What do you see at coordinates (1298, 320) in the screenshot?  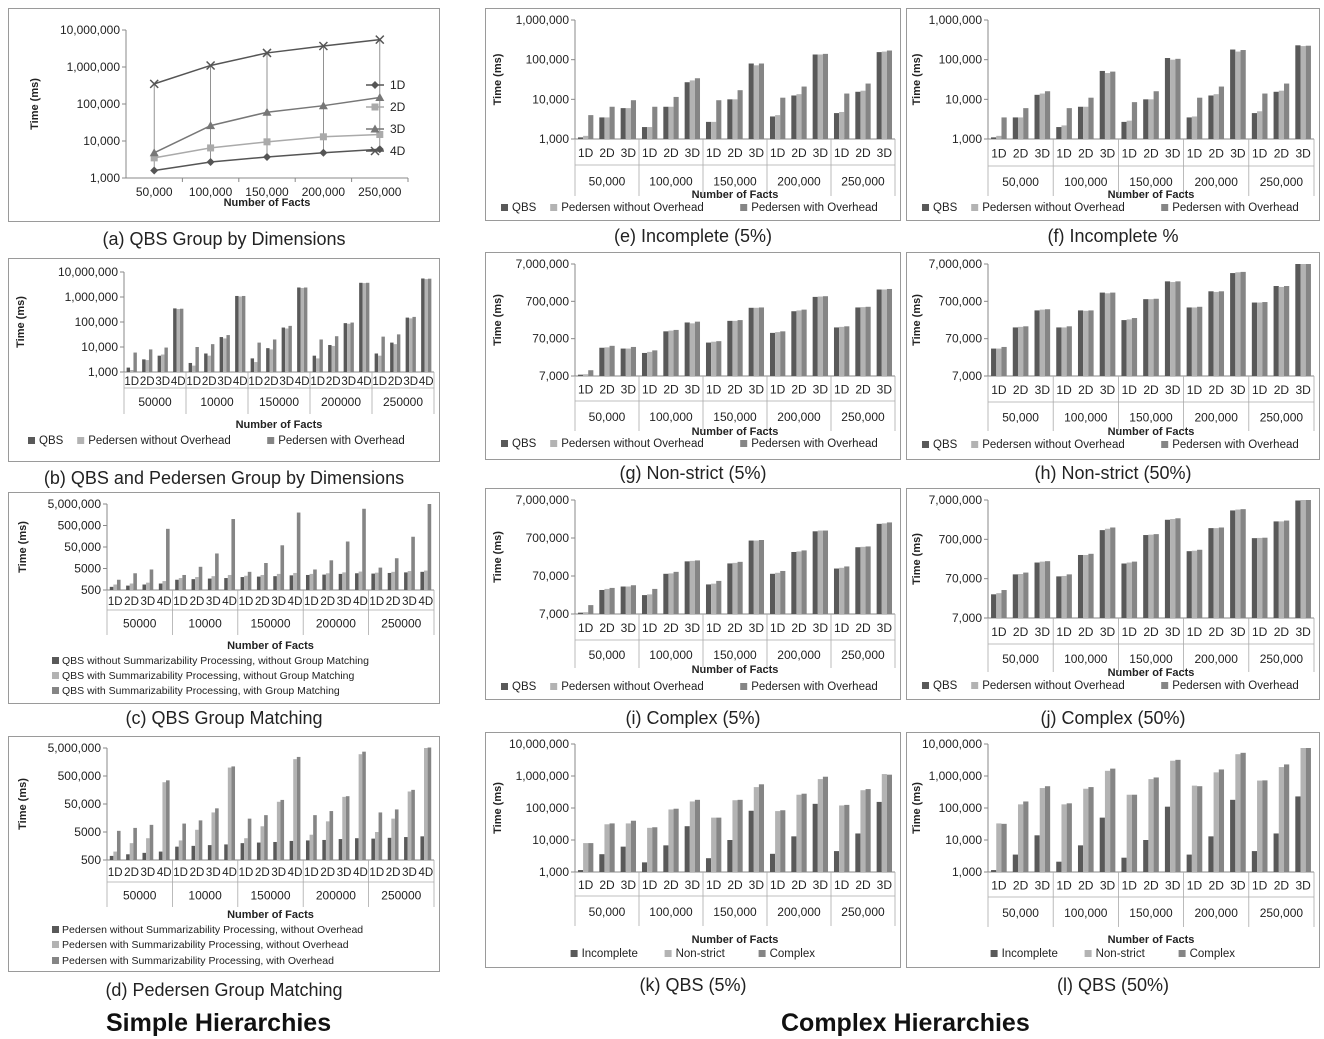 I see `bar-250,000-3D-1` at bounding box center [1298, 320].